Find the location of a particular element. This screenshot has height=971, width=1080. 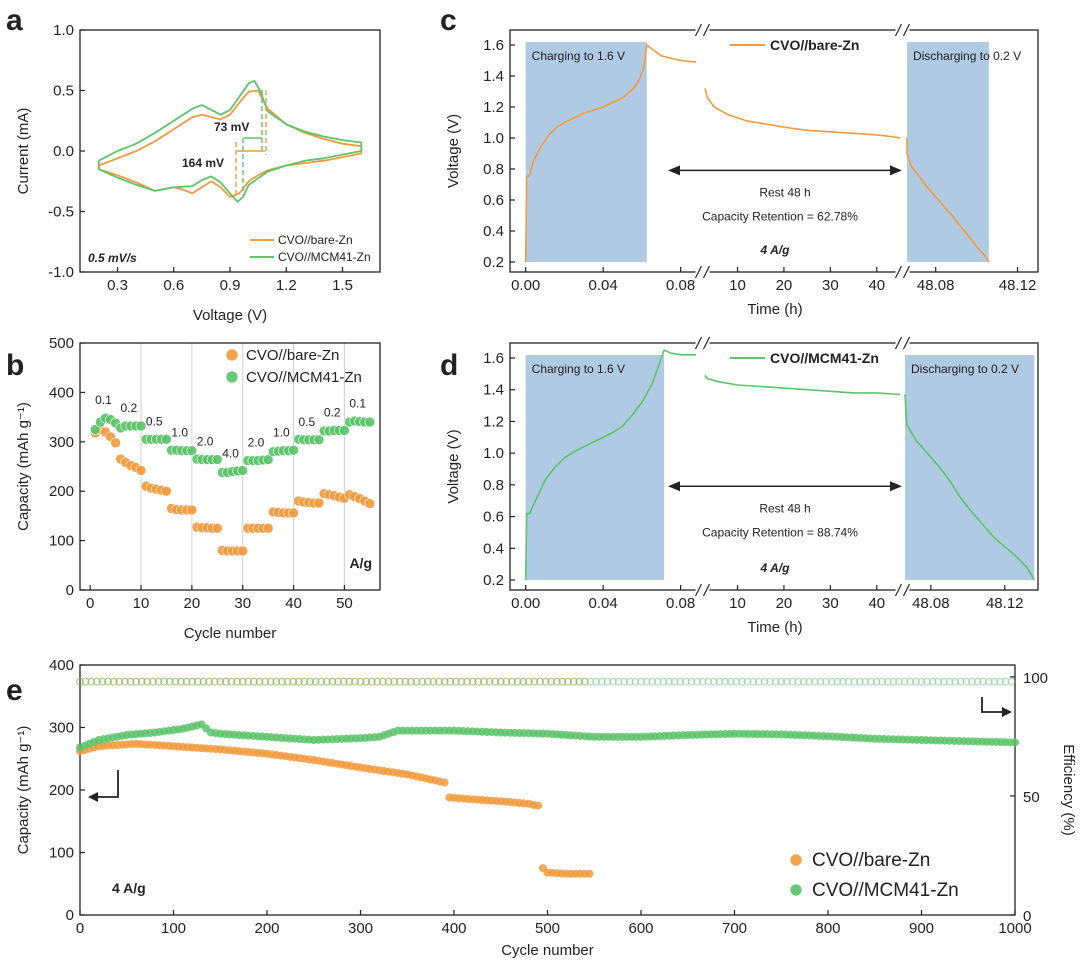

panel-c-y-tick-label: 1.6 is located at coordinates (493, 45).